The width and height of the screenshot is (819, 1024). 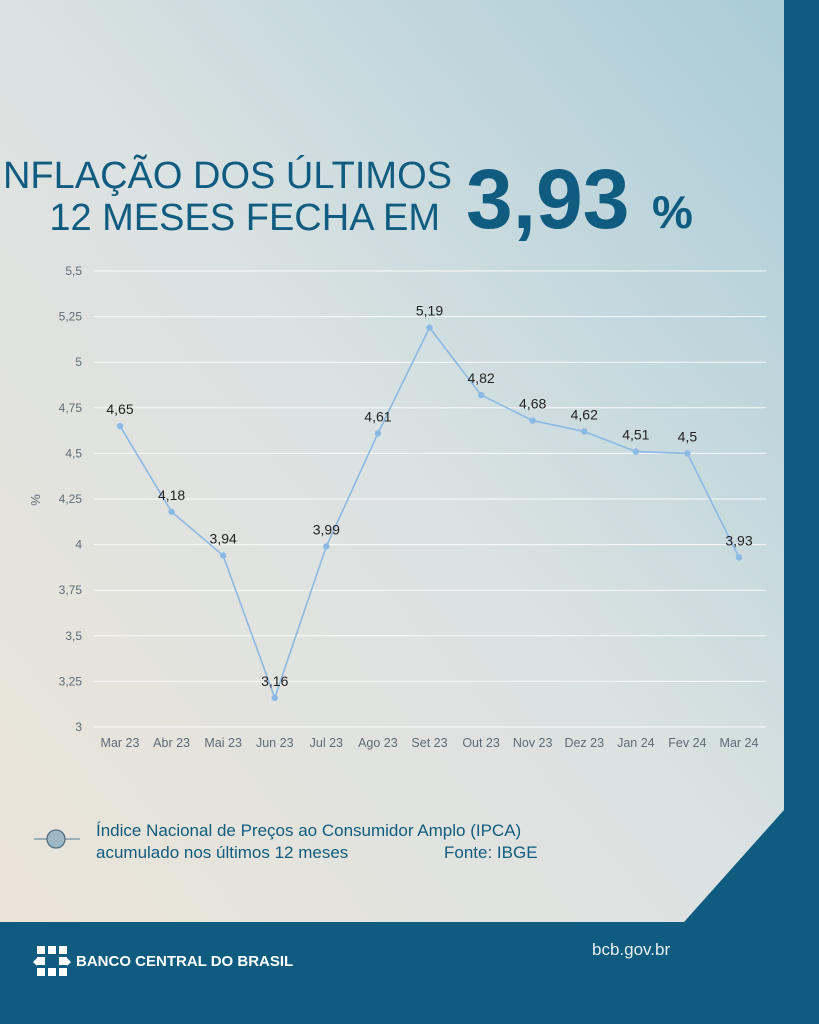 I want to click on x-tick-label: Dez 23, so click(x=584, y=743).